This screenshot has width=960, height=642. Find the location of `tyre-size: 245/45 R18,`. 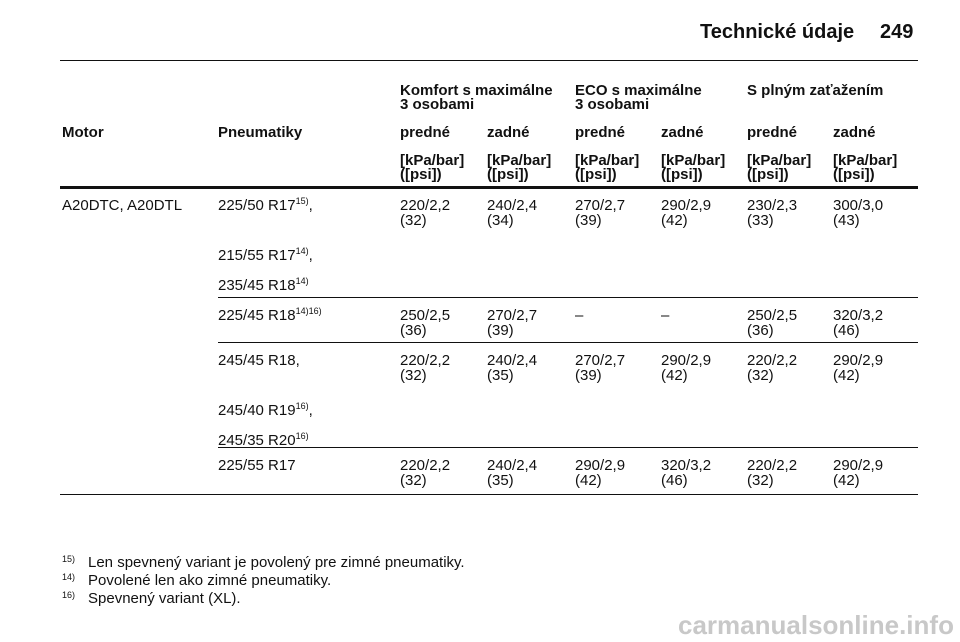

tyre-size: 245/45 R18, is located at coordinates (259, 360).